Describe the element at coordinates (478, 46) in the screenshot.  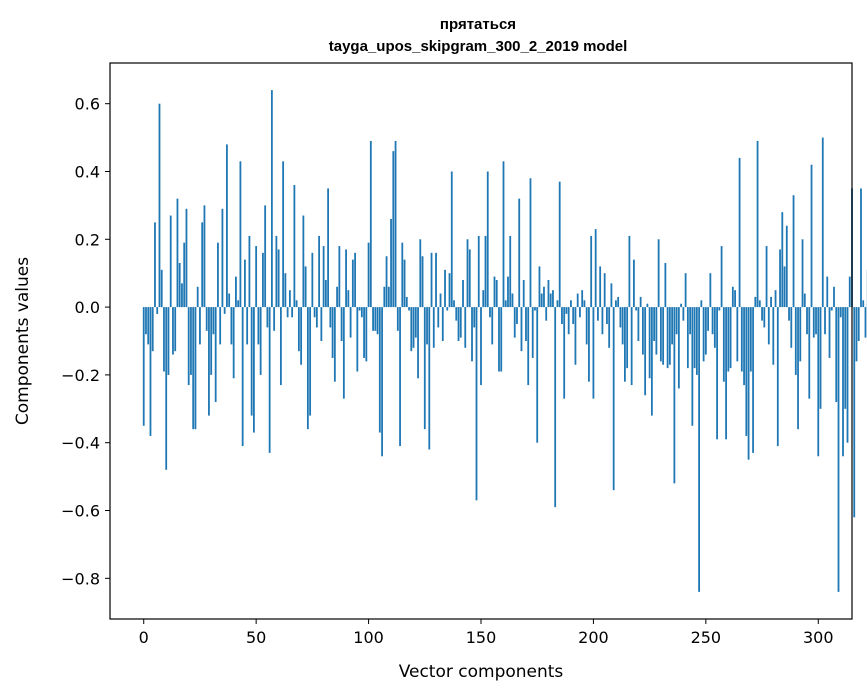
I see `chart-title-line-2: tayga_upos_skipgram_300_2_2019 model` at that location.